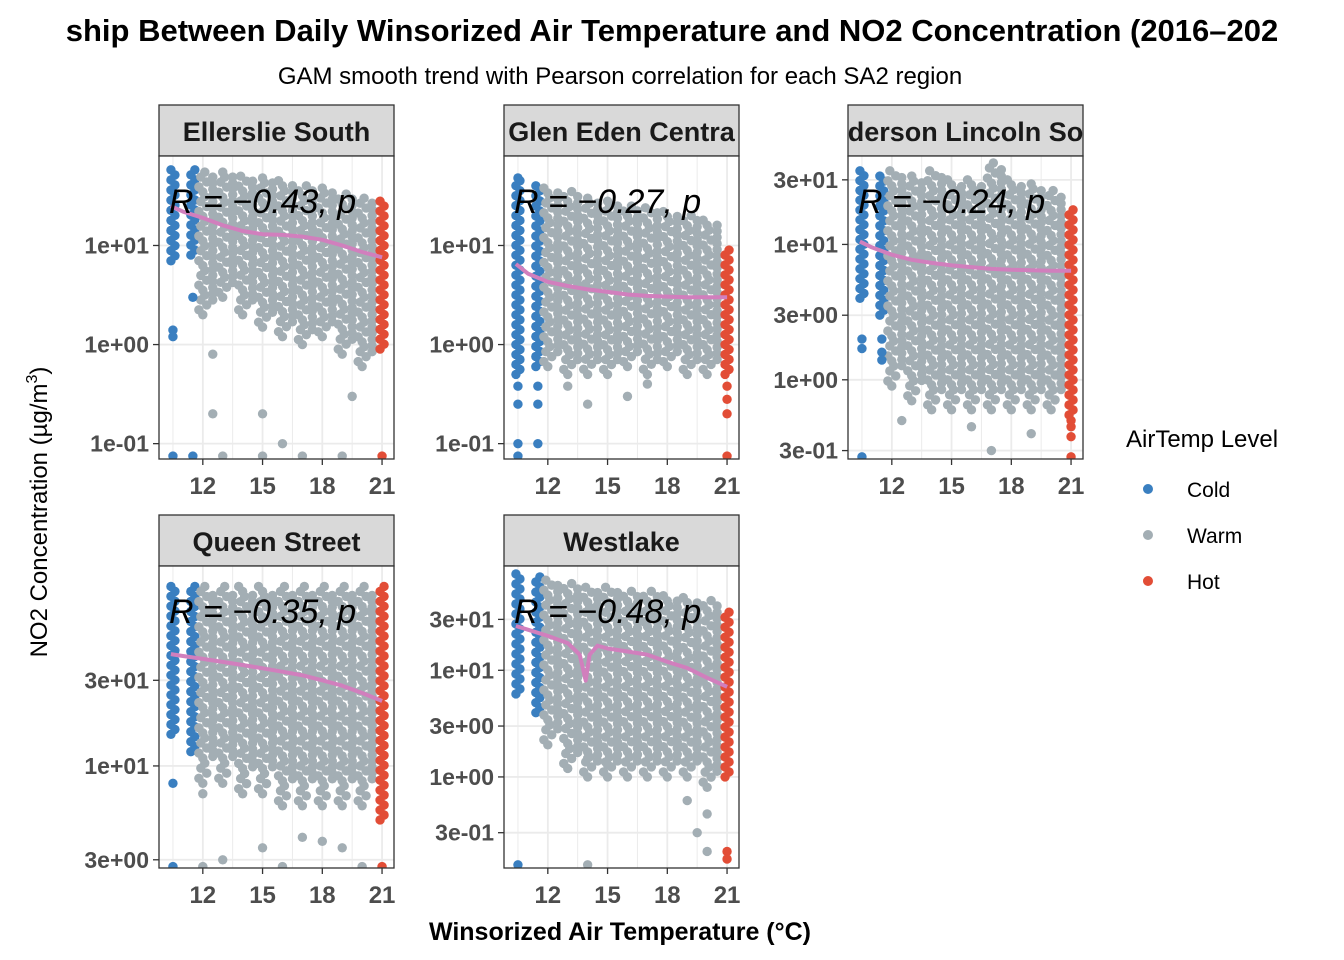 The image size is (1344, 960). Describe the element at coordinates (382, 486) in the screenshot. I see `x-tick-label: 21` at that location.